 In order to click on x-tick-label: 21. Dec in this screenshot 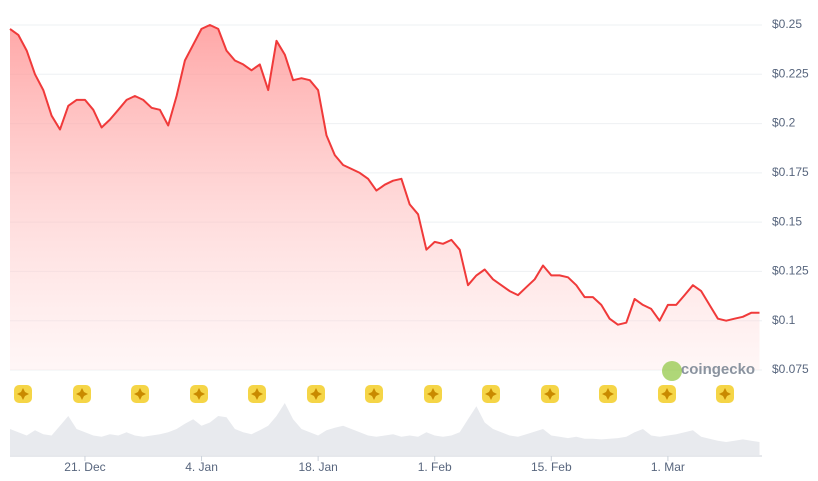, I will do `click(84, 467)`.